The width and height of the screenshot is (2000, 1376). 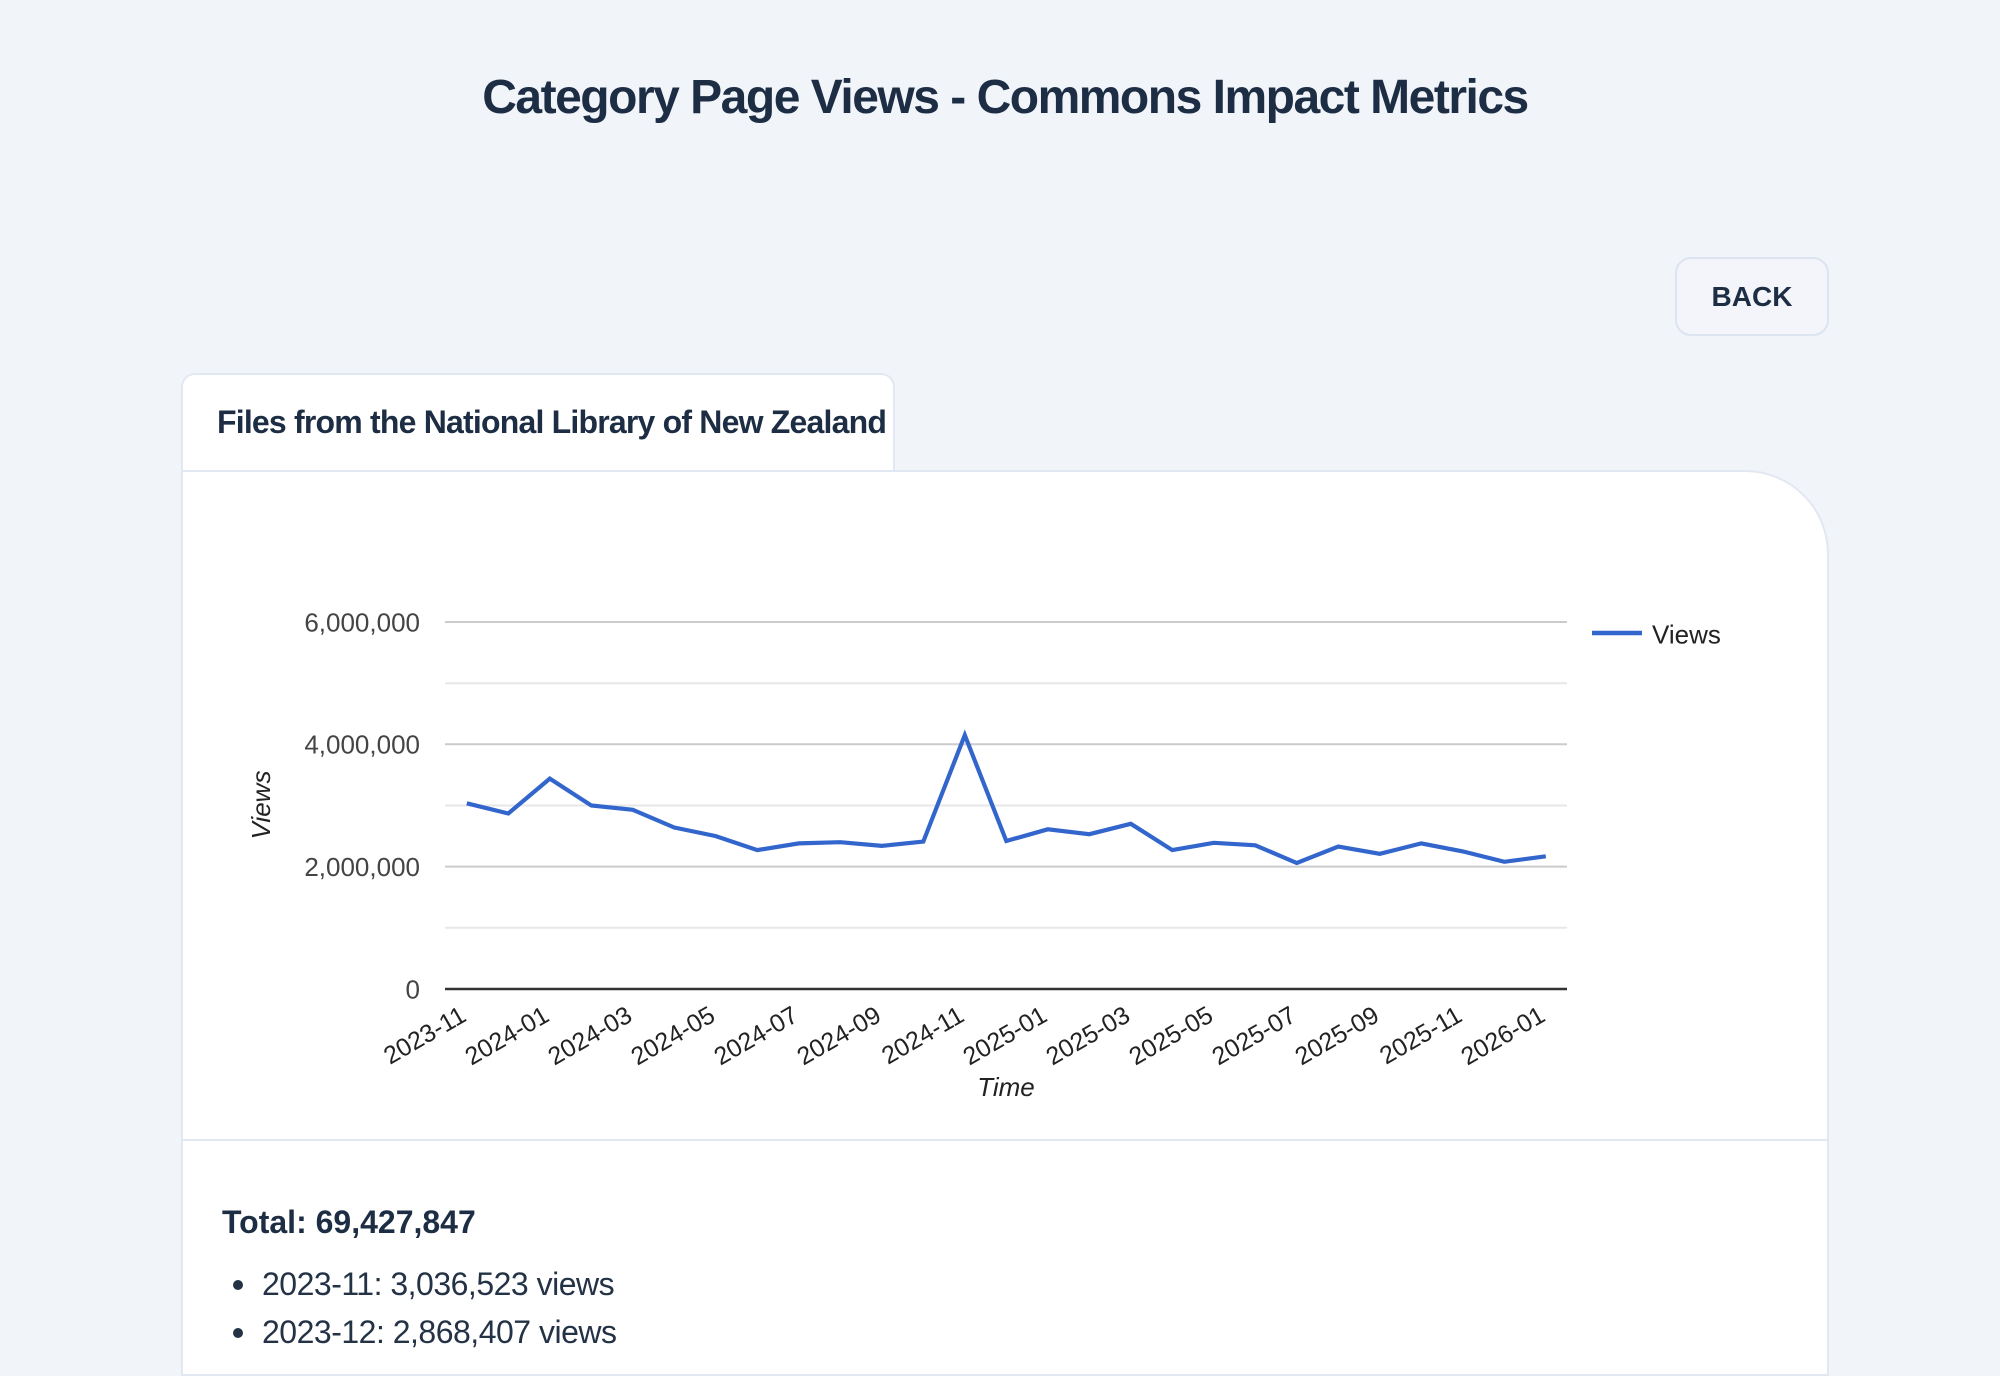 What do you see at coordinates (362, 867) in the screenshot?
I see `svg-text: 2,000,000` at bounding box center [362, 867].